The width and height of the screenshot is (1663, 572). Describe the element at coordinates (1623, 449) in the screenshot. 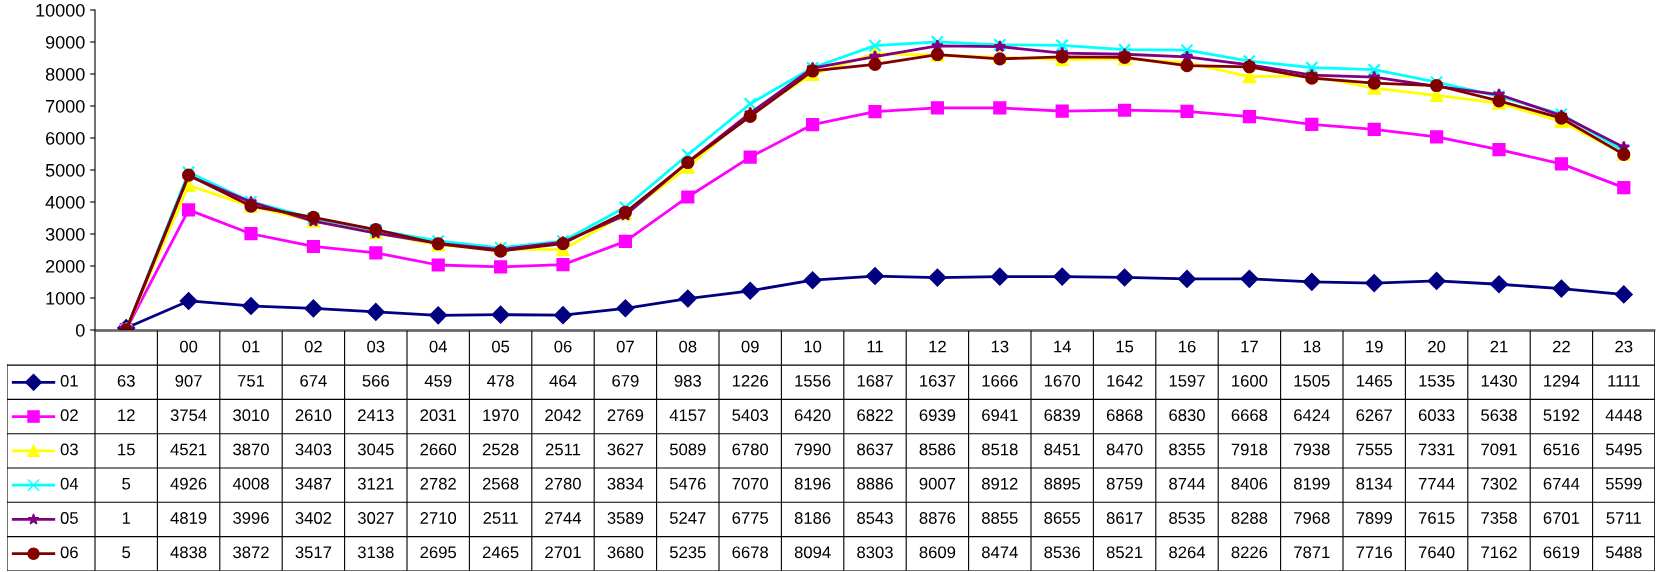

I see `data-label: 5495` at that location.